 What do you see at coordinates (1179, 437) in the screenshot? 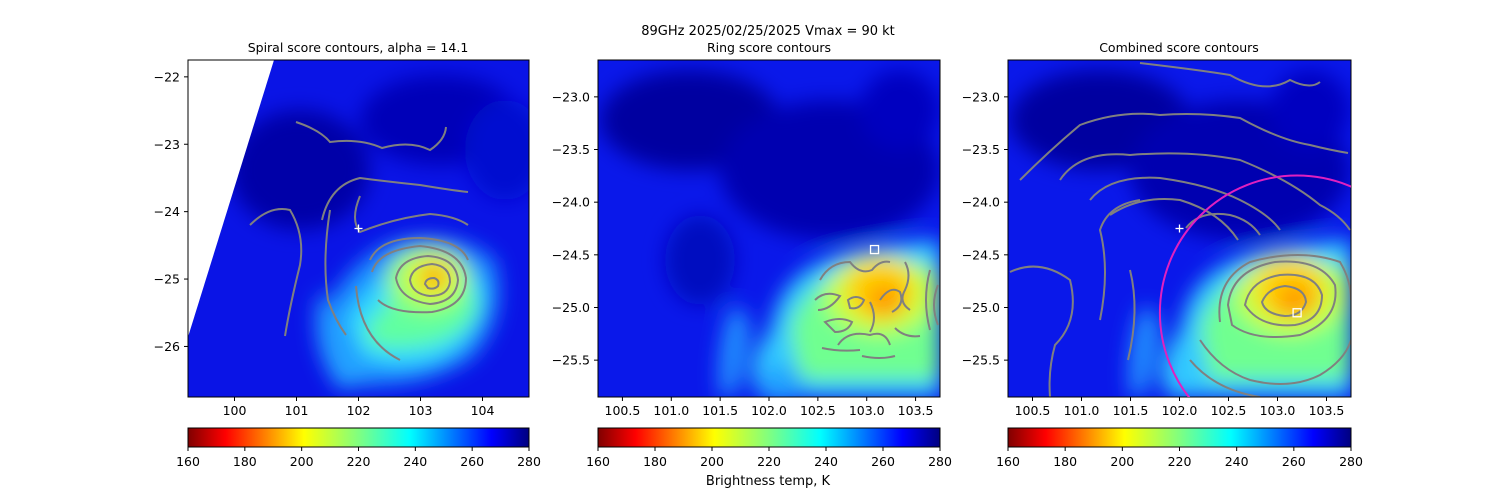
I see `colorbar-combined` at bounding box center [1179, 437].